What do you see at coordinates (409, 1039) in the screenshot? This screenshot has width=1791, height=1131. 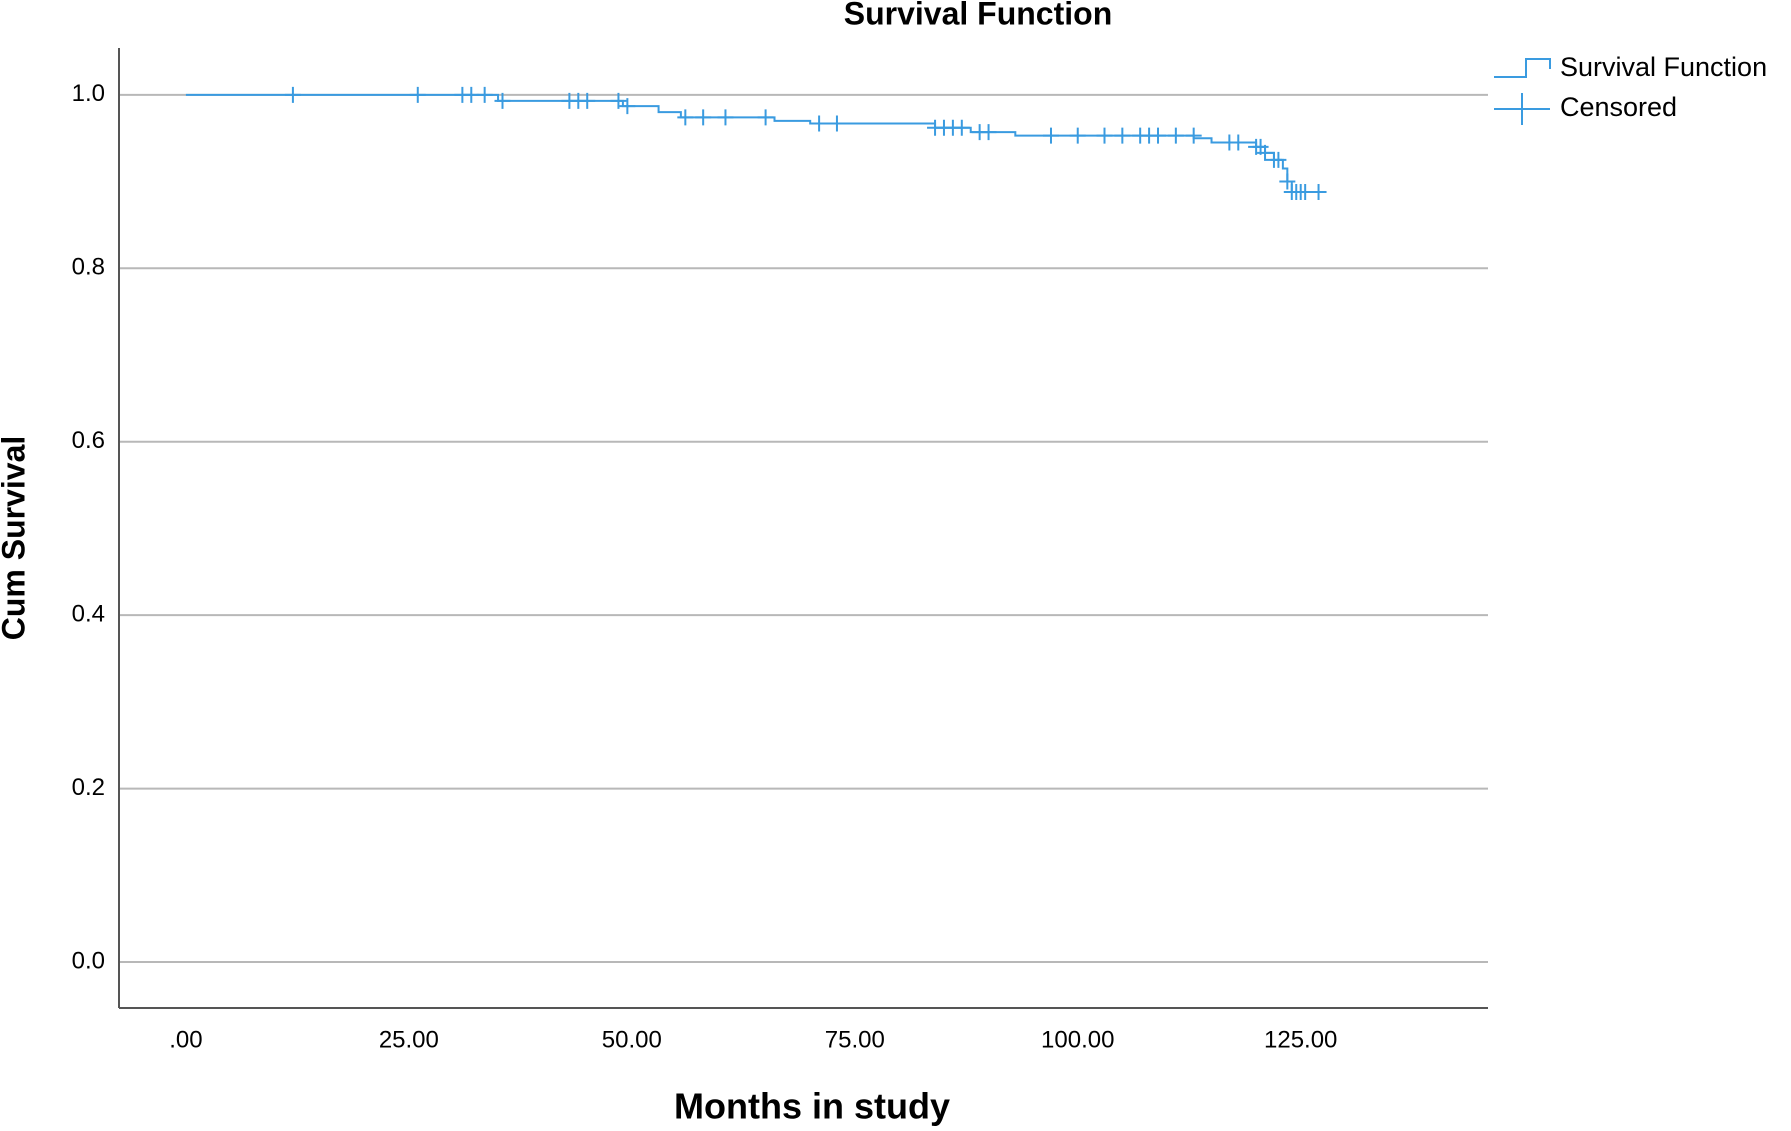 I see `x-tick-label: 25.00` at bounding box center [409, 1039].